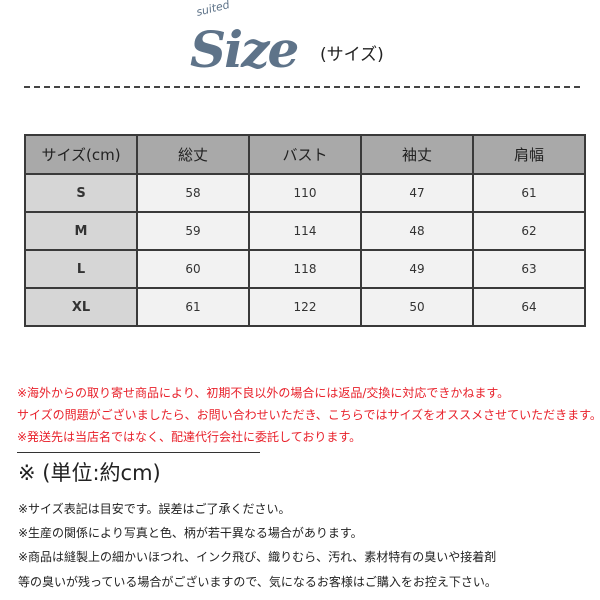  Describe the element at coordinates (529, 154) in the screenshot. I see `column-header: 肩幅` at that location.